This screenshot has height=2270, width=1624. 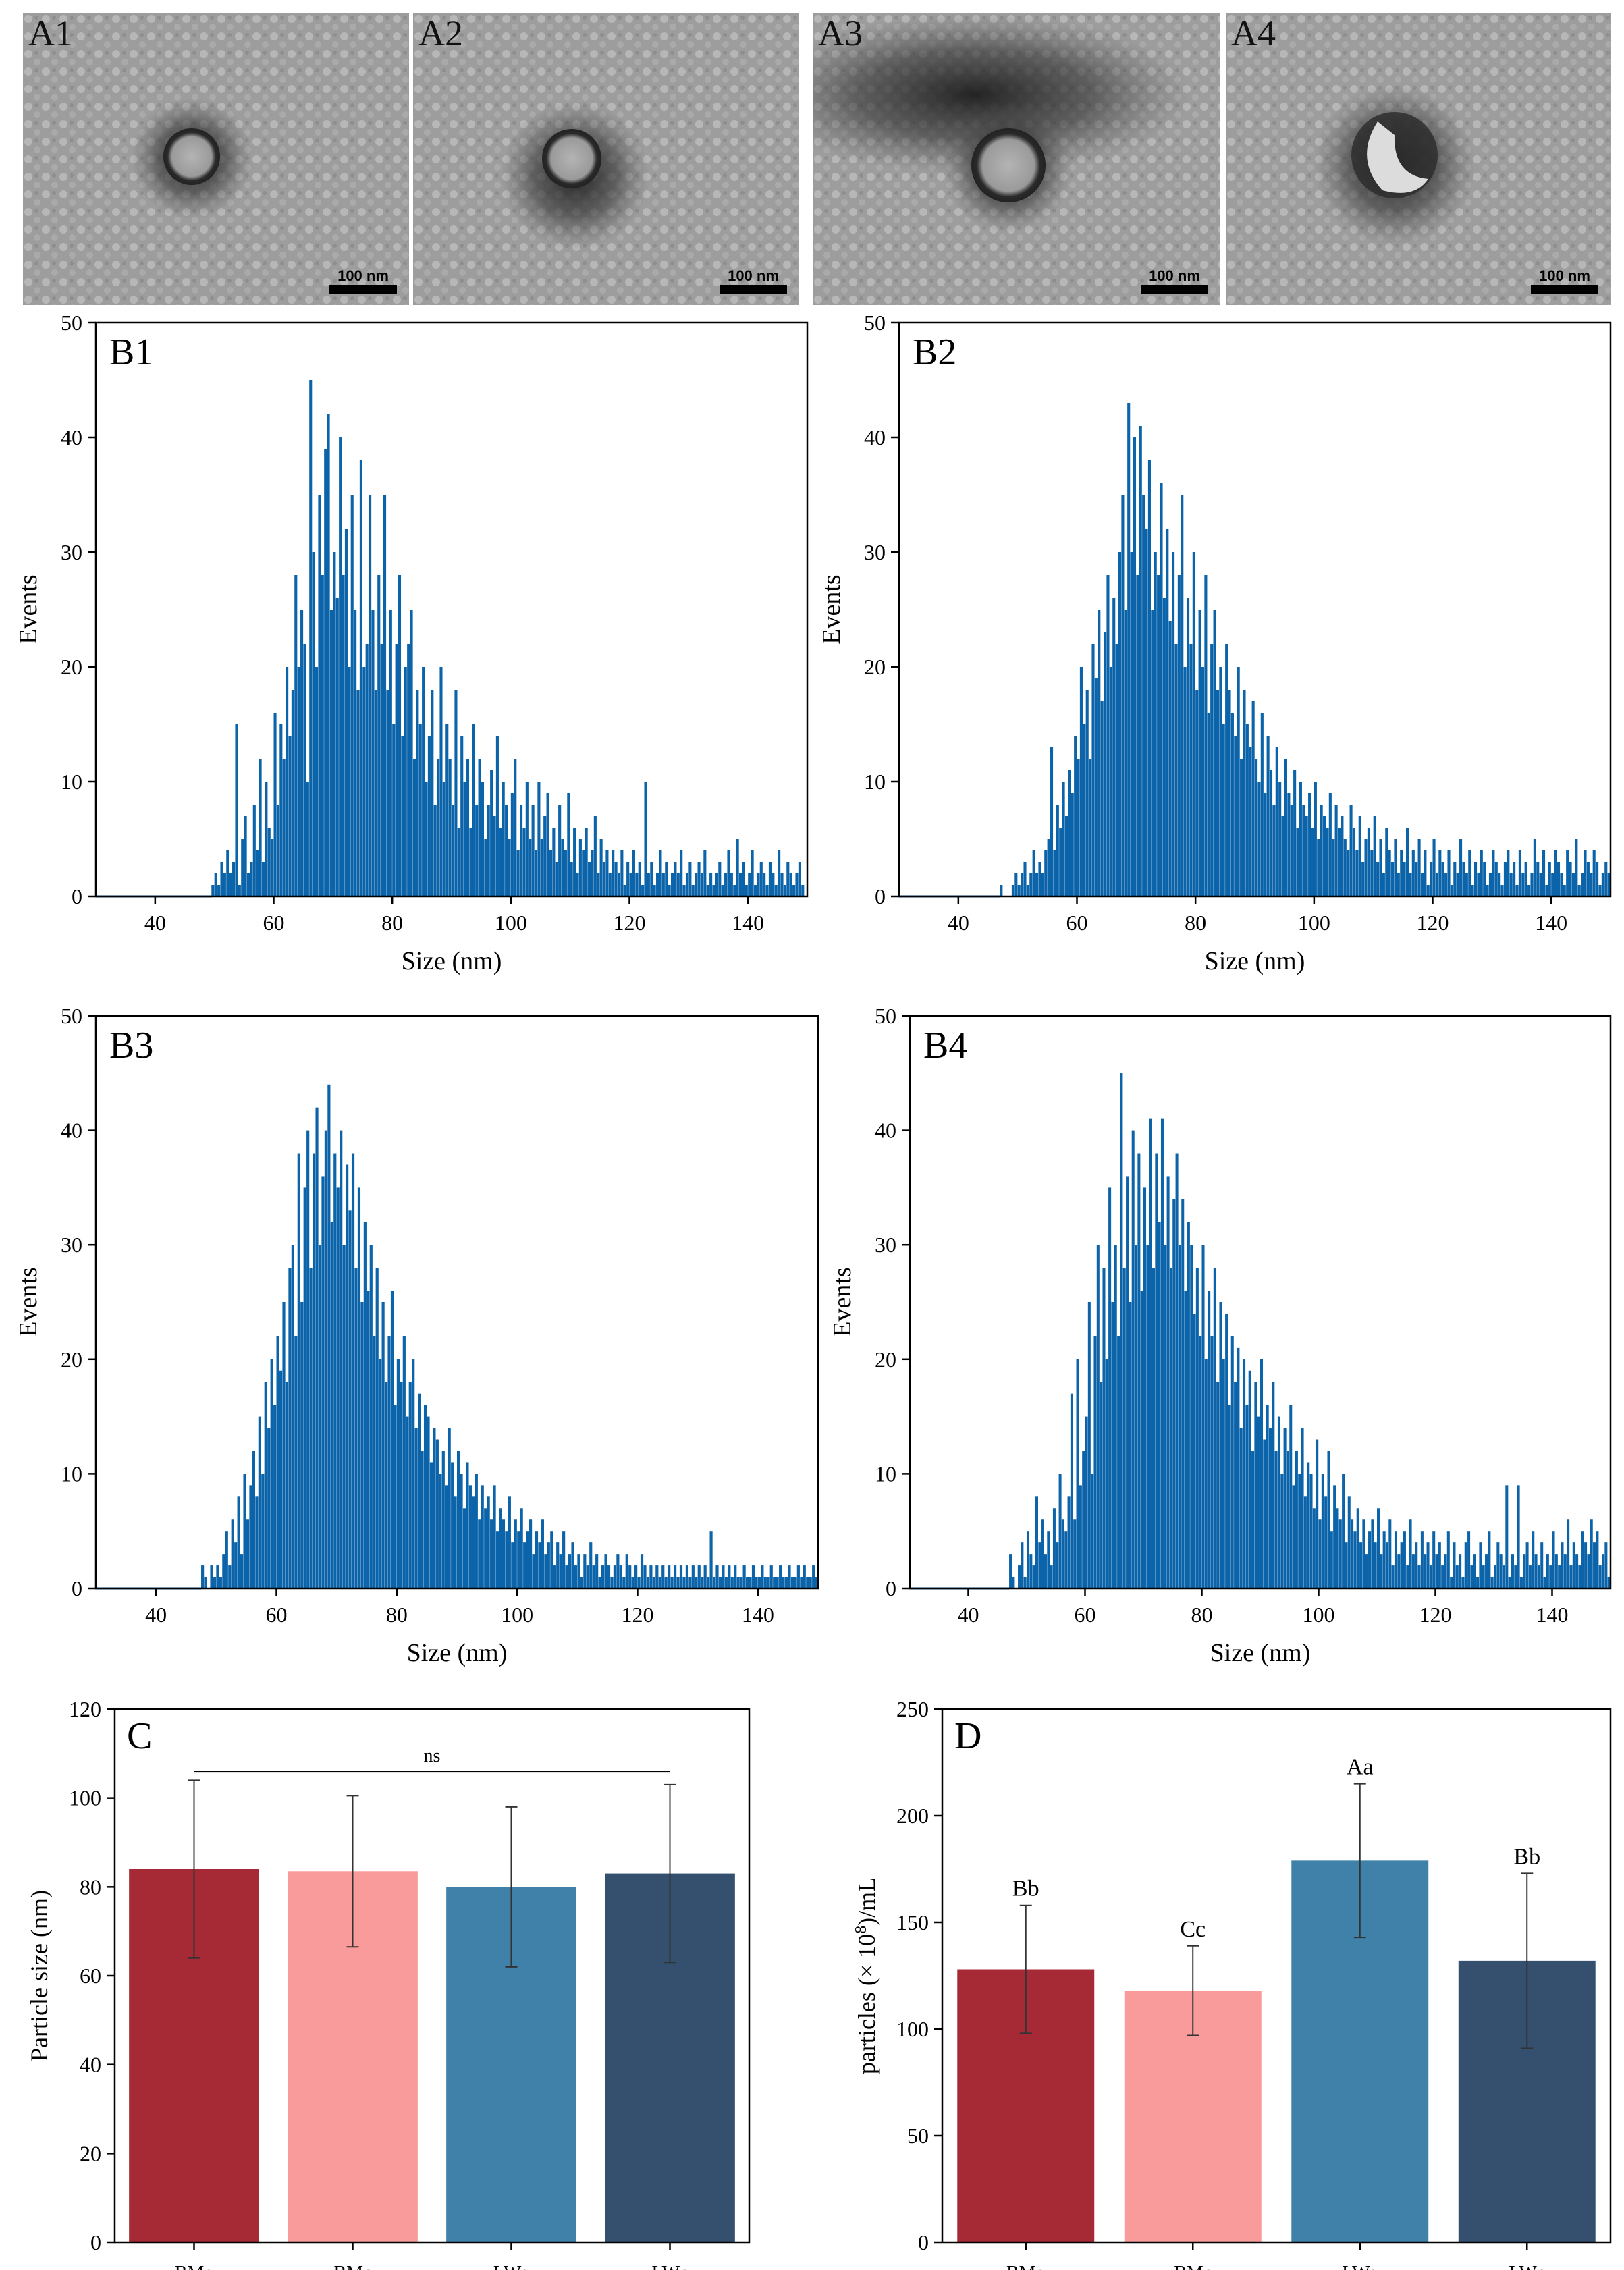 What do you see at coordinates (967, 1736) in the screenshot?
I see `panel-label-d: D` at bounding box center [967, 1736].